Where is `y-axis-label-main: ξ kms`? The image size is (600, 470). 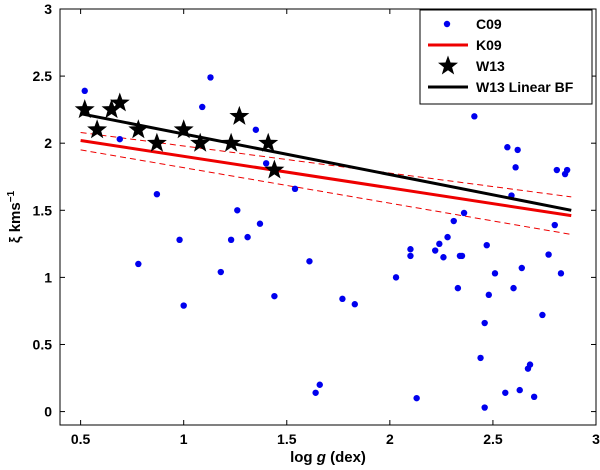
y-axis-label-main: ξ kms is located at coordinates (15, 222).